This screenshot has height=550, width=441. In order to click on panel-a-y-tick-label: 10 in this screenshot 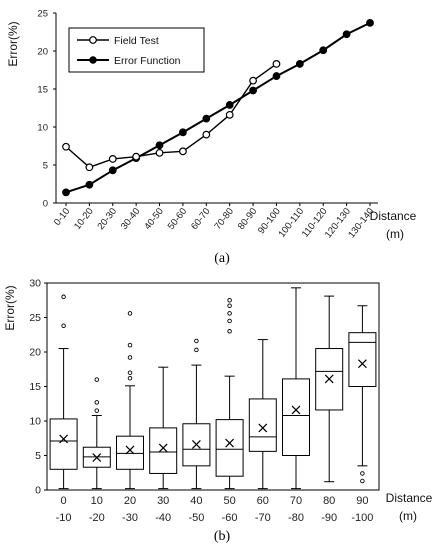, I will do `click(42, 128)`.